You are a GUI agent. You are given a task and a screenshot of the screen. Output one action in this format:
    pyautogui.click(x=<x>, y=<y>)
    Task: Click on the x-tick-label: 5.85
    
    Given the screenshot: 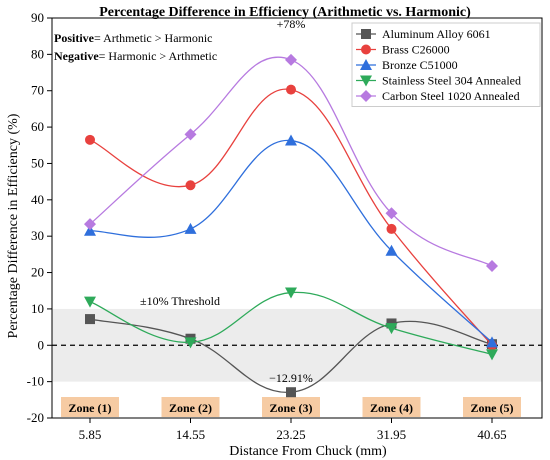 What is the action you would take?
    pyautogui.click(x=90, y=434)
    